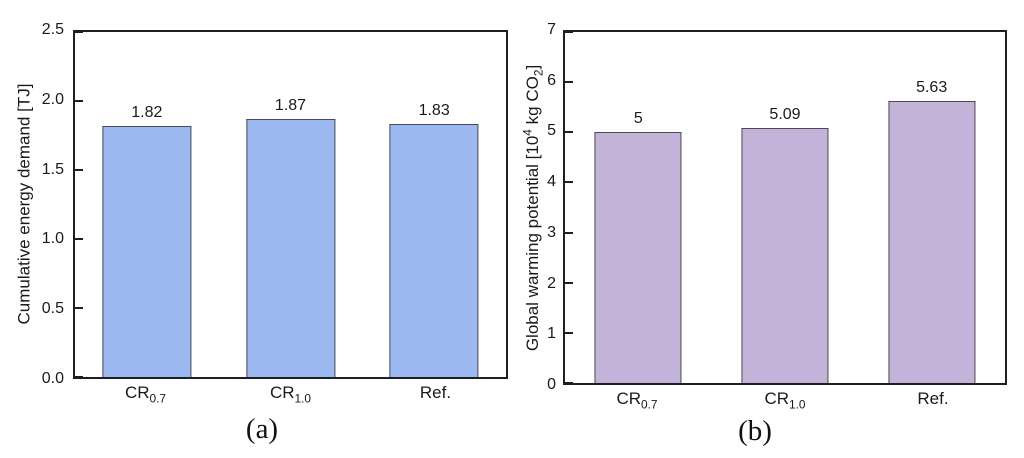 The image size is (1024, 458). What do you see at coordinates (534, 207) in the screenshot?
I see `y-axis-tick-labels: 7 6 5 4 3 2 1 0` at bounding box center [534, 207].